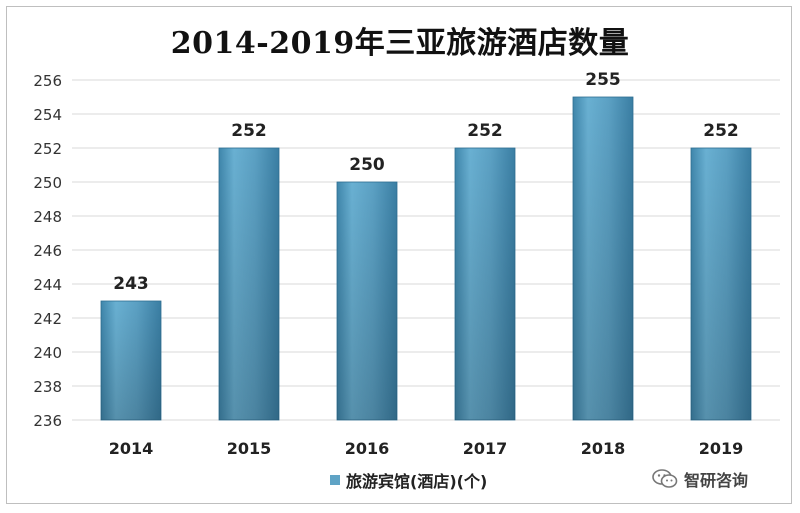 The height and width of the screenshot is (513, 800). I want to click on y-tick-label: 238, so click(47, 387).